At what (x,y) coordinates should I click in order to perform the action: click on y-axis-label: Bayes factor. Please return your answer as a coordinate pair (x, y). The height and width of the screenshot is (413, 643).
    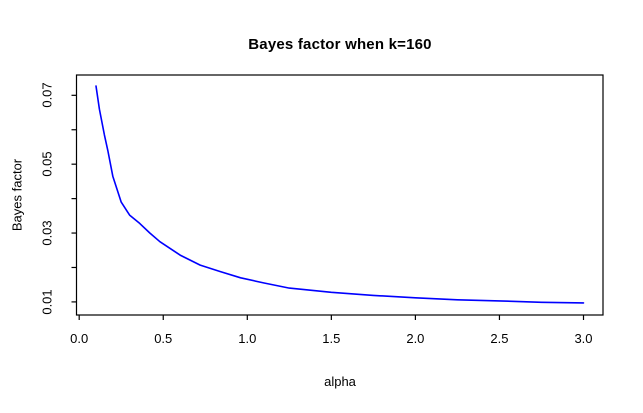
    Looking at the image, I should click on (17, 195).